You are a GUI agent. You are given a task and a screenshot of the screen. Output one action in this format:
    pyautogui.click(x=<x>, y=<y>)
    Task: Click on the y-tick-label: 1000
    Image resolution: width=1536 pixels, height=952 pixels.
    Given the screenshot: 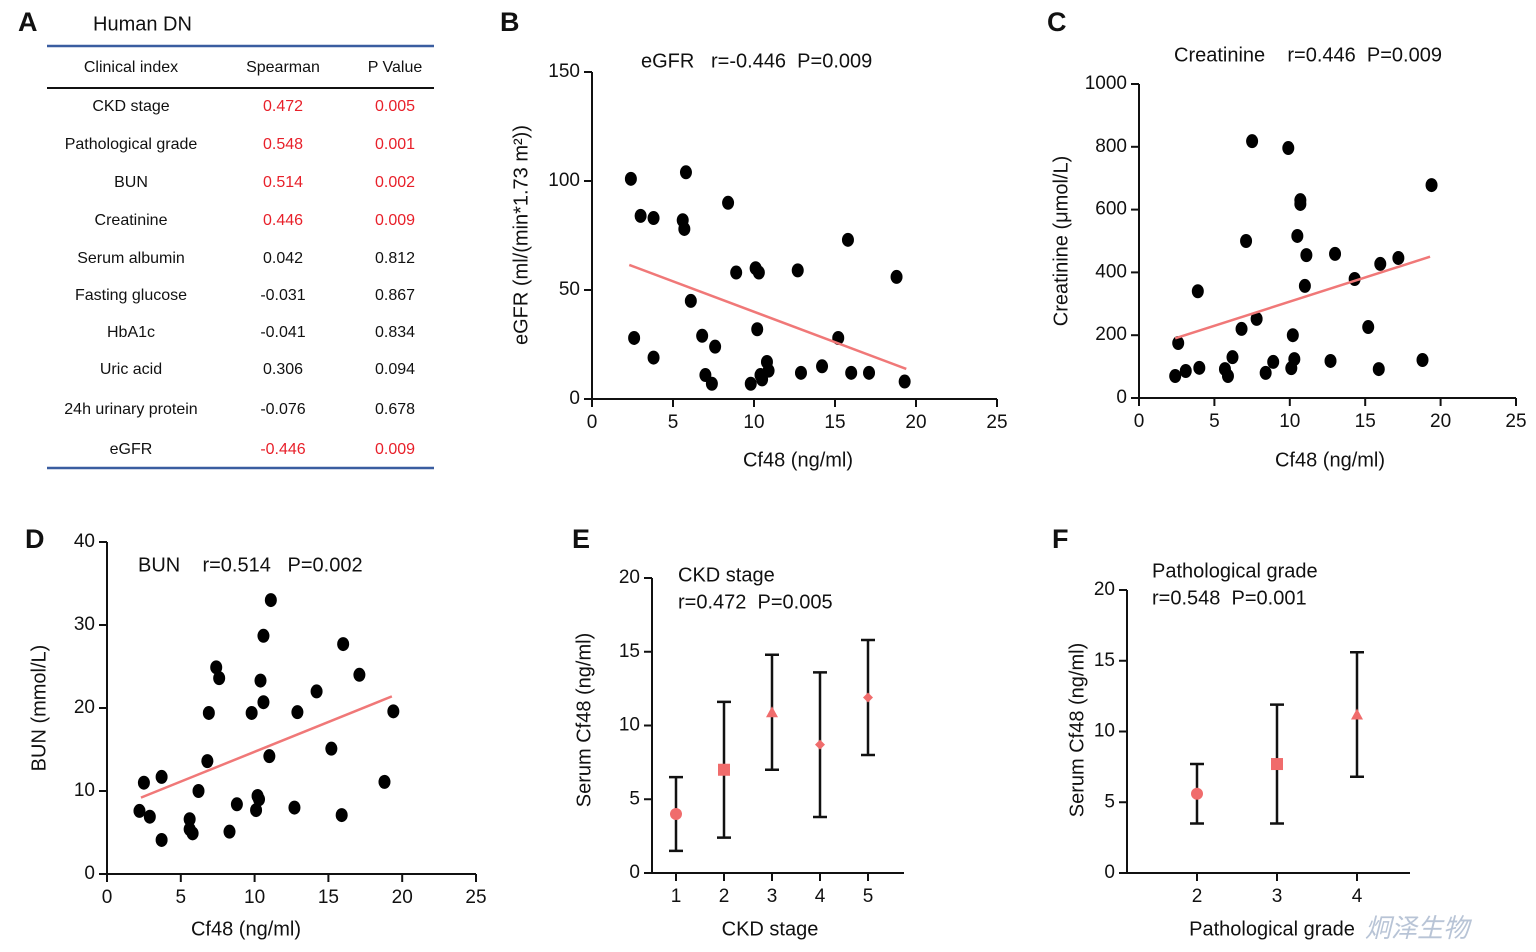 What is the action you would take?
    pyautogui.click(x=1106, y=83)
    